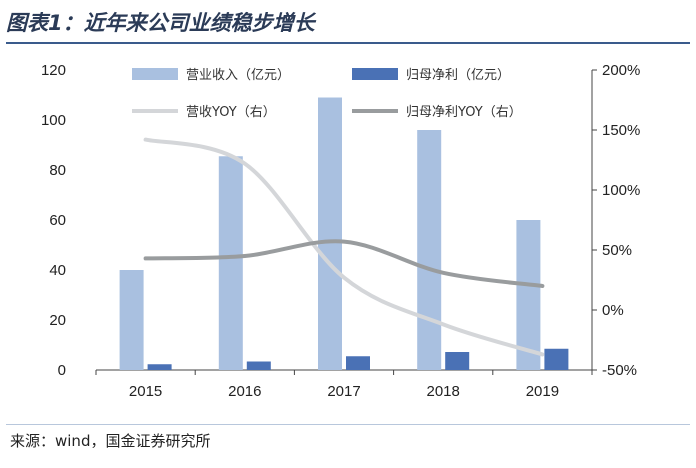  What do you see at coordinates (542, 391) in the screenshot?
I see `x-tick-label: 2019` at bounding box center [542, 391].